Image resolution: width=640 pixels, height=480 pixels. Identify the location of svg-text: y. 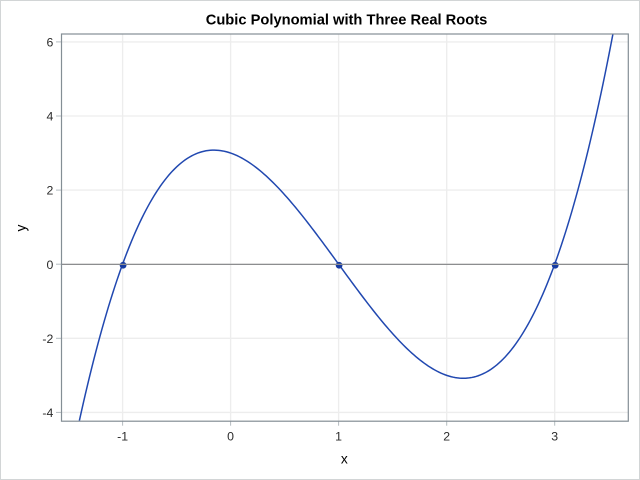
(21, 227).